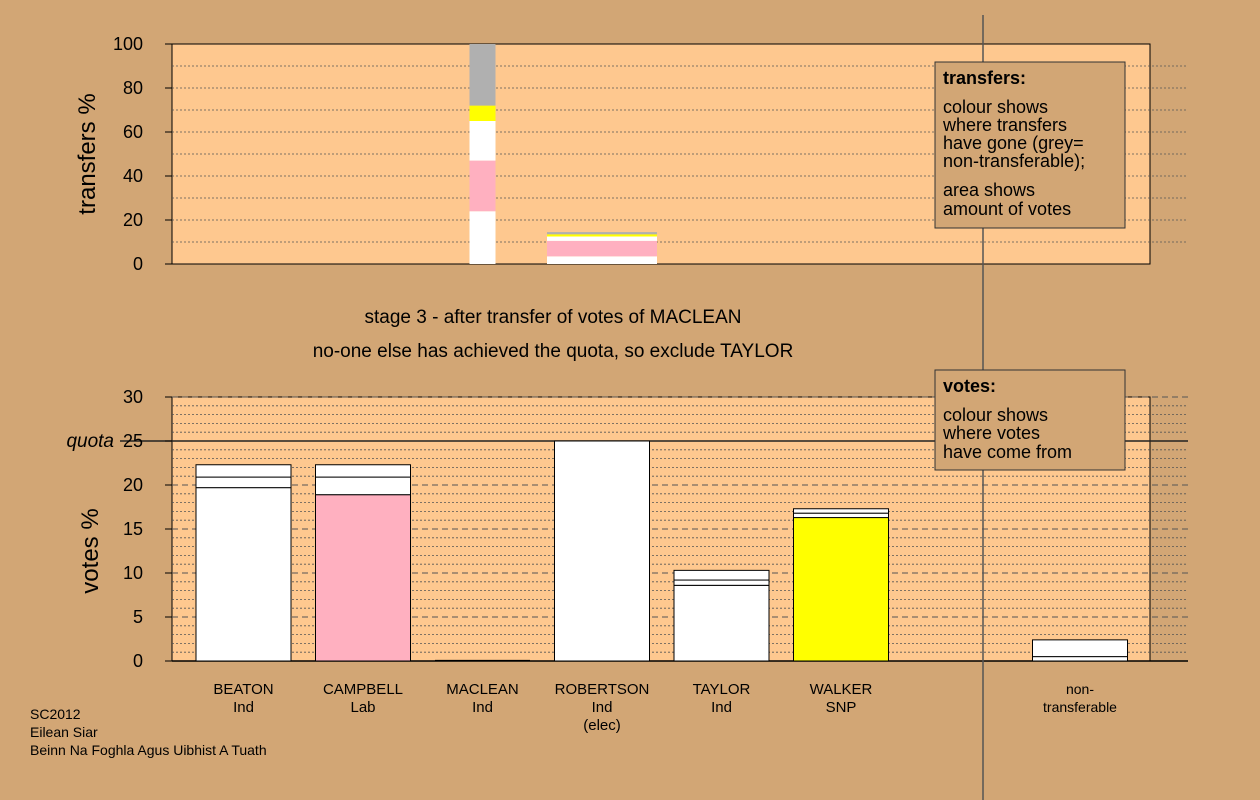 The image size is (1260, 800). Describe the element at coordinates (995, 415) in the screenshot. I see `votes-legend-line: colour shows` at that location.